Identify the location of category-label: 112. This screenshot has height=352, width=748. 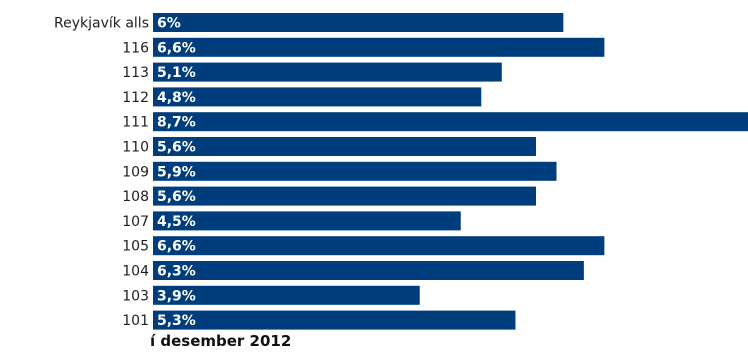
(135, 98).